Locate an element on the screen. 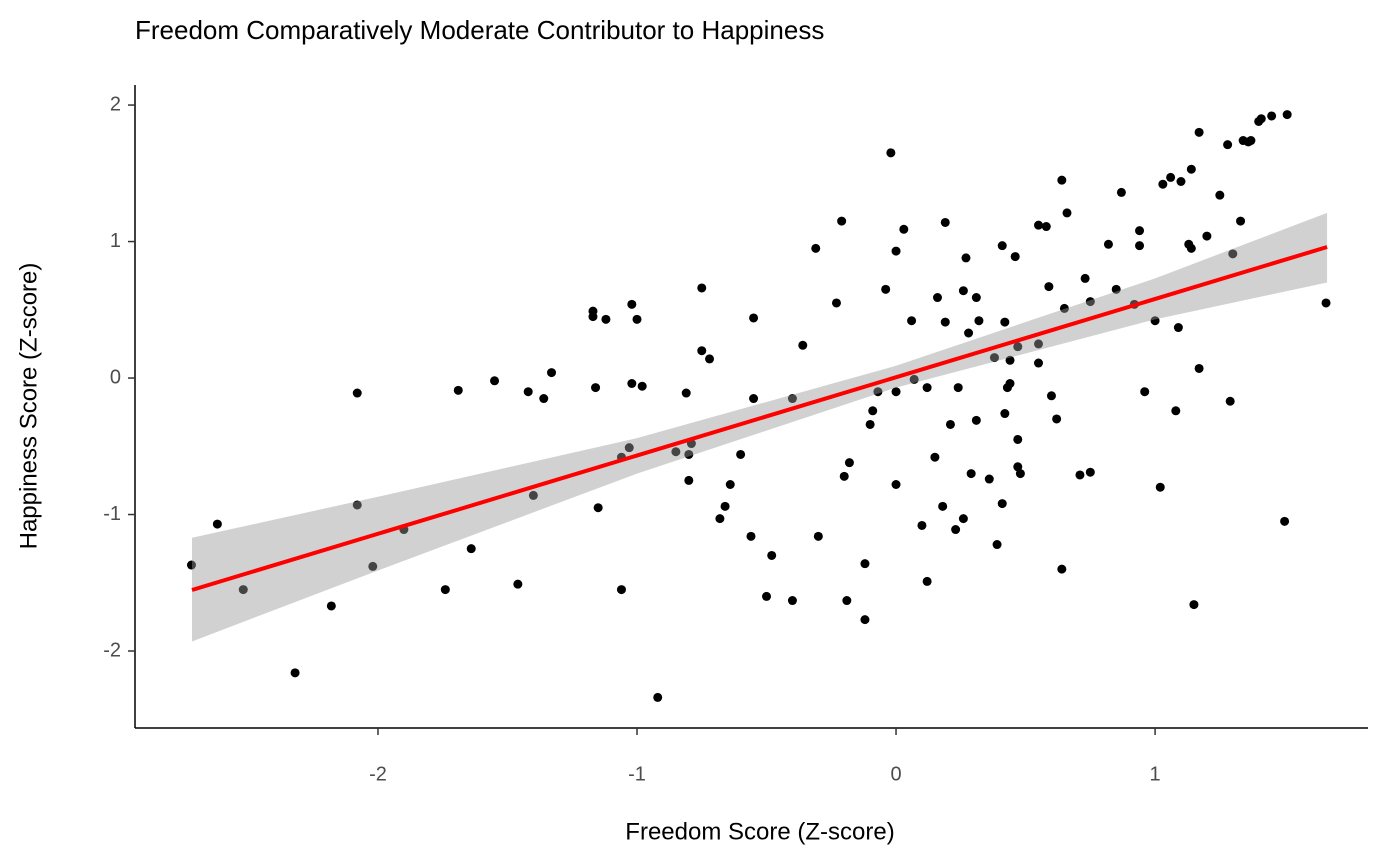 This screenshot has width=1400, height=865. y-axis-title: Happiness Score (Z-score) is located at coordinates (28, 406).